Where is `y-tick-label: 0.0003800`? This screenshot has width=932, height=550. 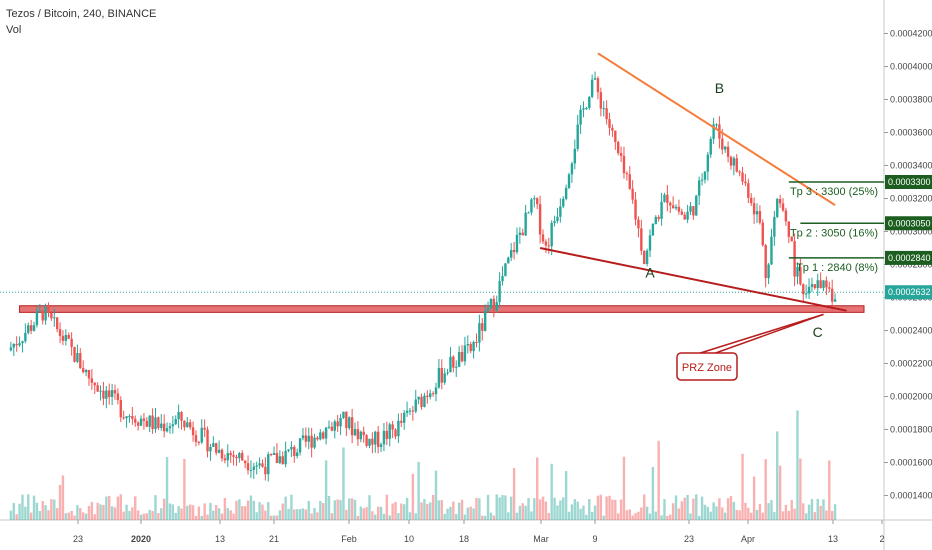
y-tick-label: 0.0003800 is located at coordinates (911, 100).